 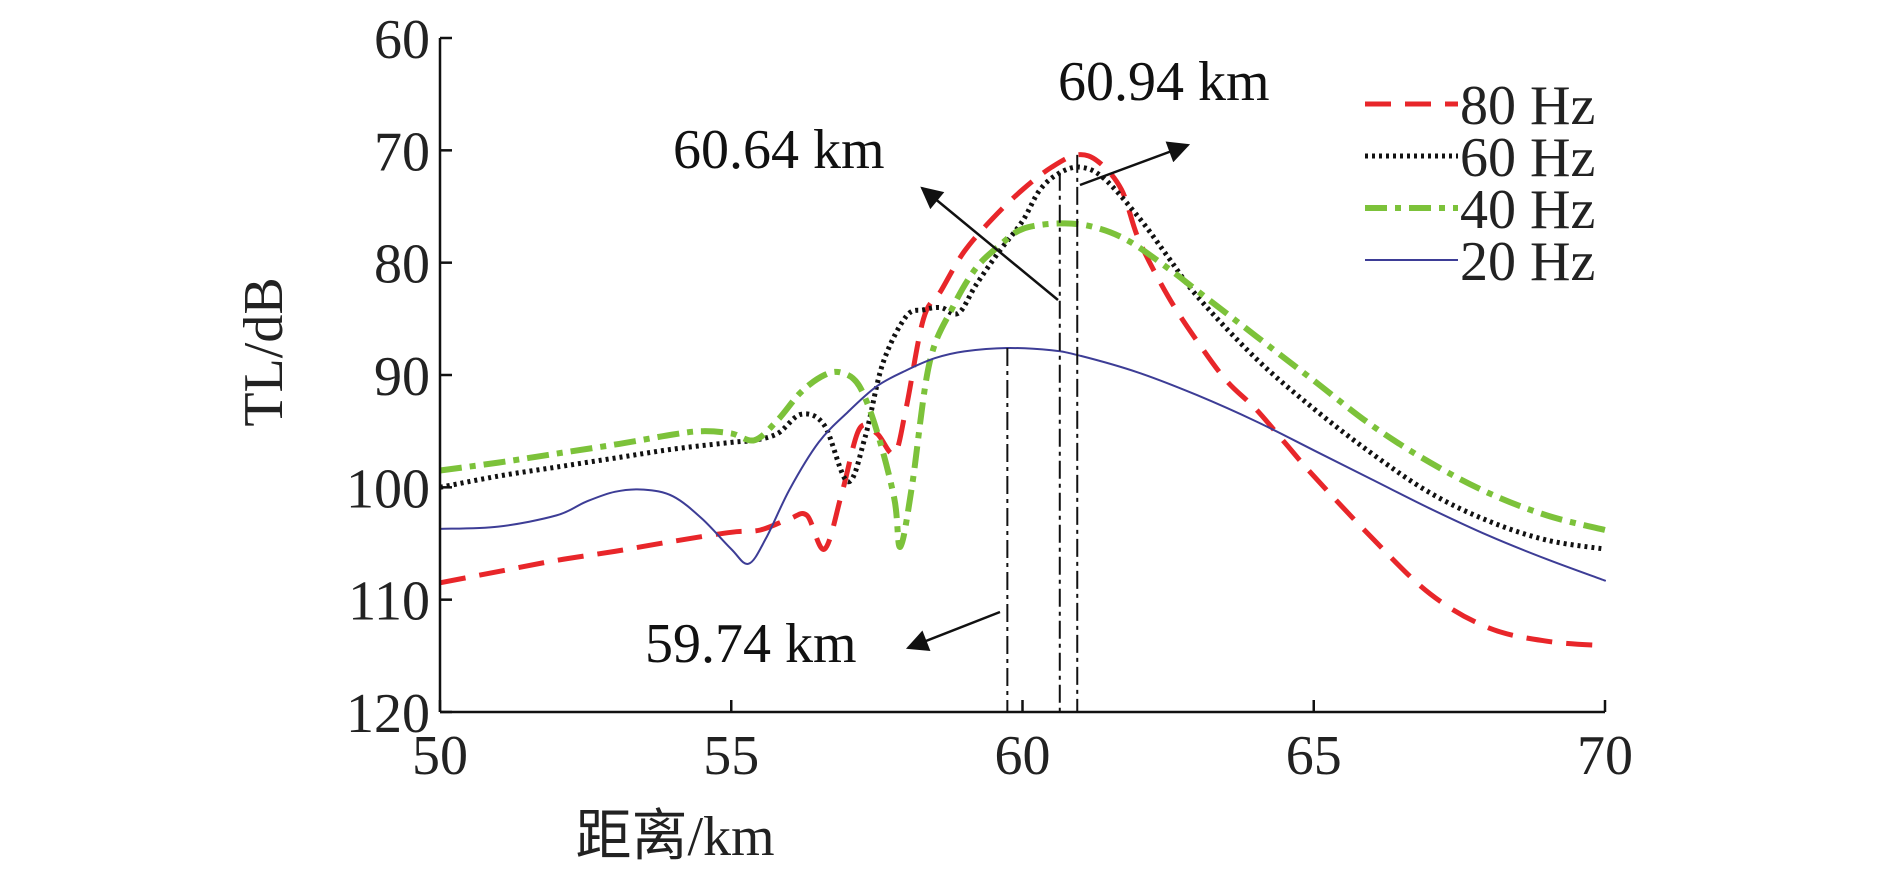 I want to click on x-tick-label: 50, so click(x=440, y=756).